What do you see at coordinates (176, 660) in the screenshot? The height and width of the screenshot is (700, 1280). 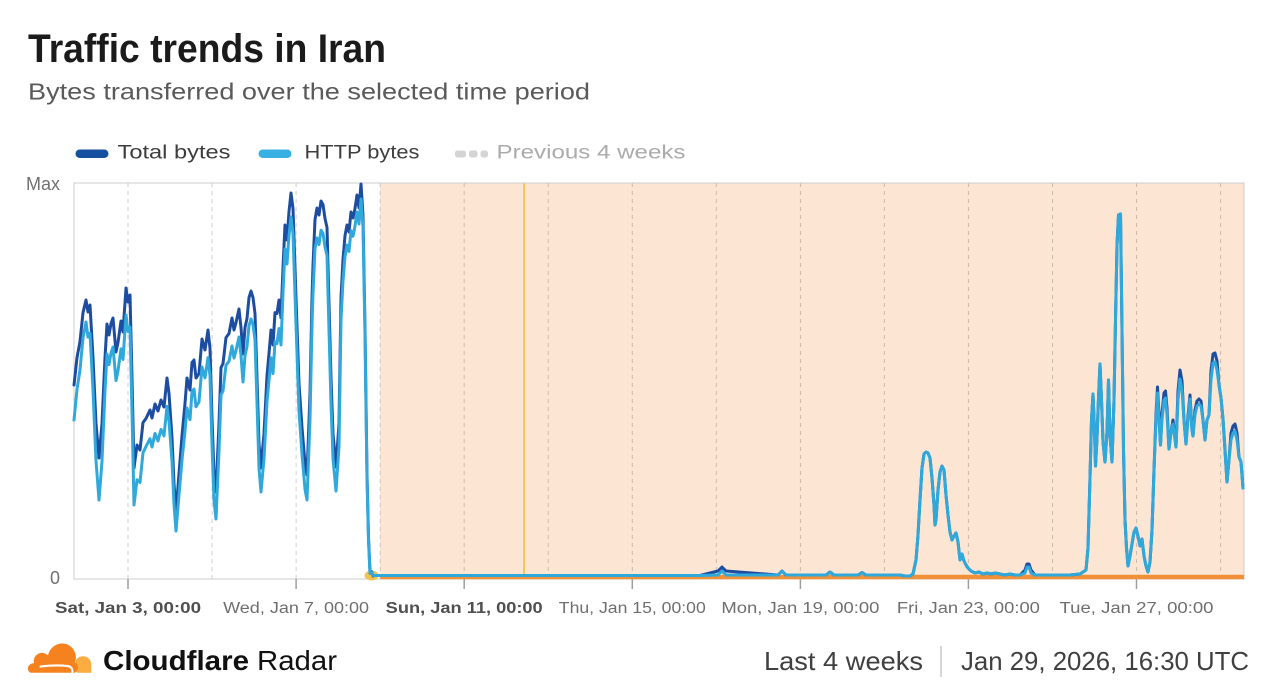 I see `svg-text: Cloudflare` at bounding box center [176, 660].